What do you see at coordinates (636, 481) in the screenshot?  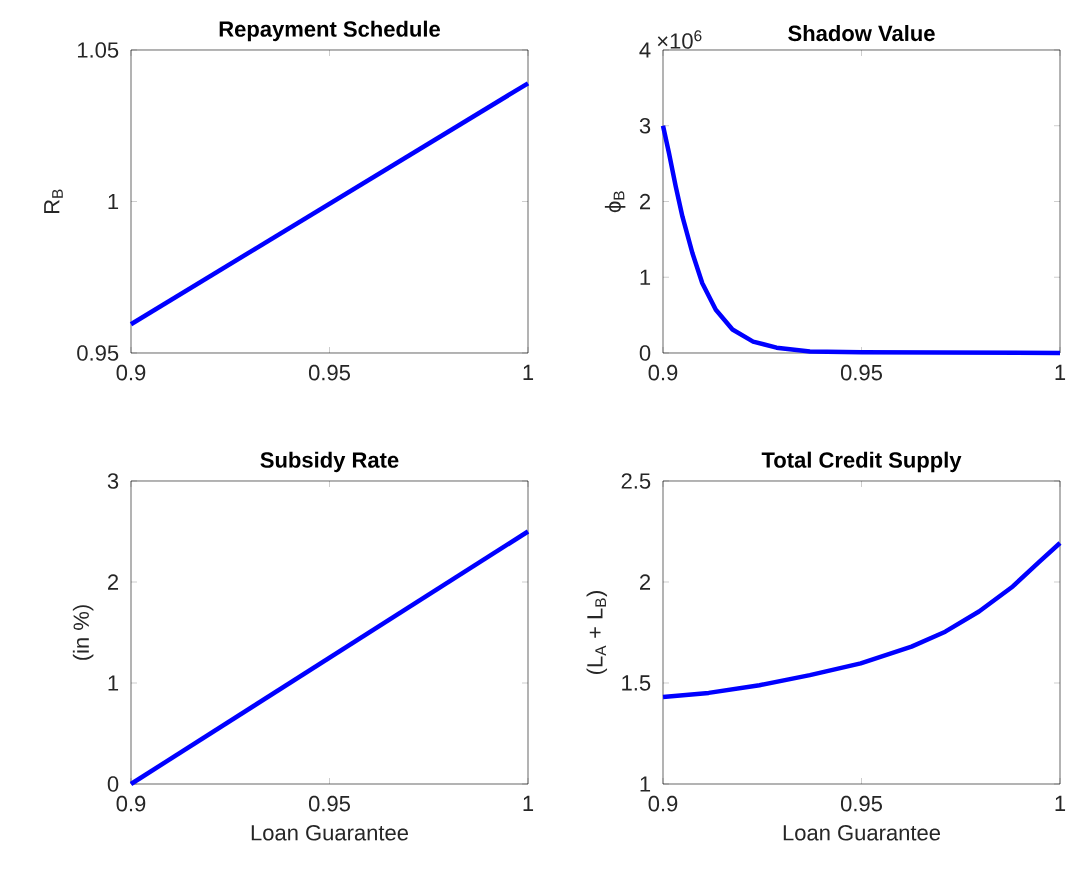 I see `y-tick-label: 2.5` at bounding box center [636, 481].